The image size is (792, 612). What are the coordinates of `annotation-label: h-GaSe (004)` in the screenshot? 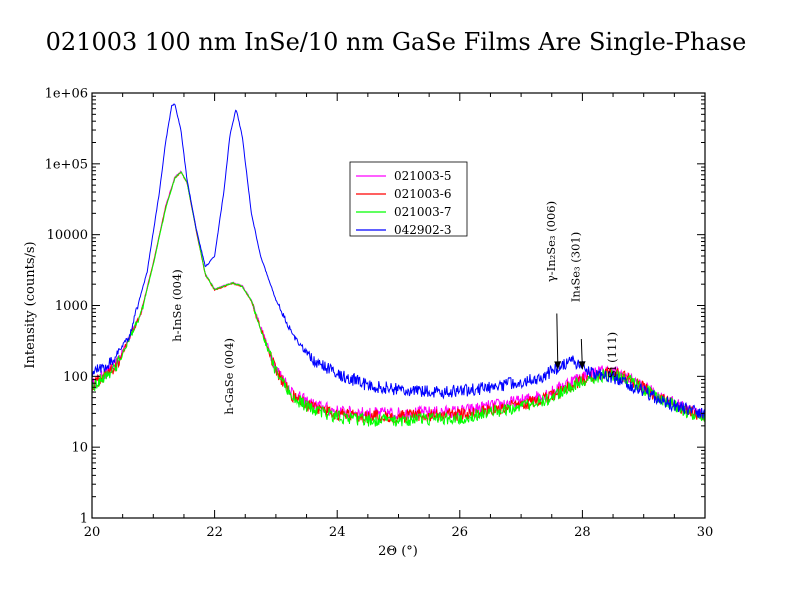 It's located at (229, 376).